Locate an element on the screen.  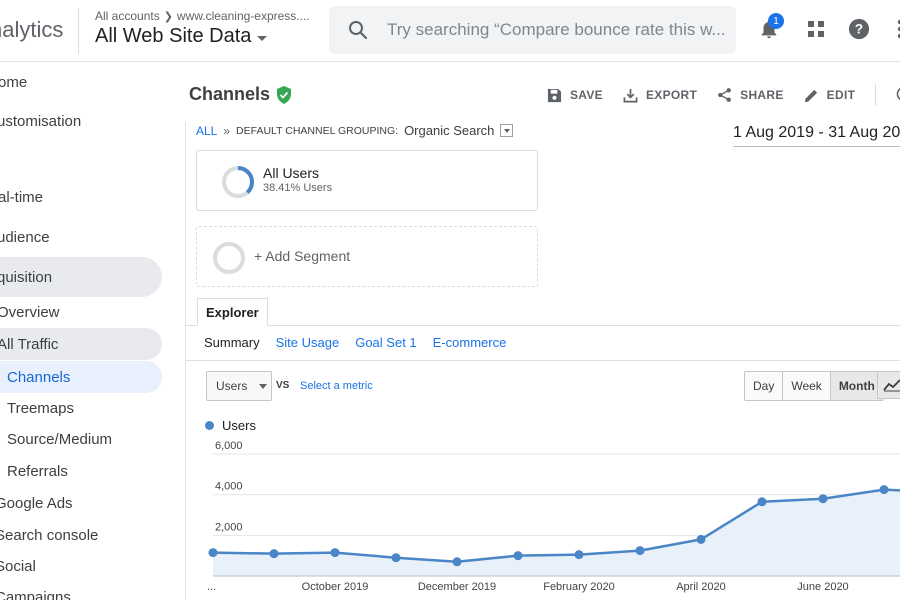
y-tick-label: 6,000 is located at coordinates (229, 446).